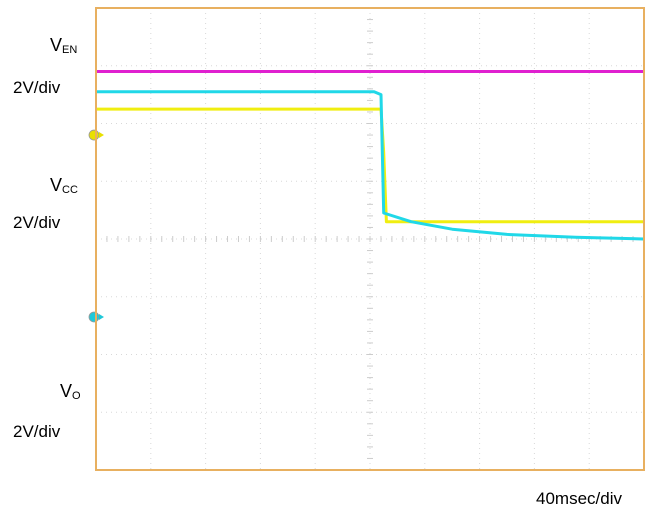  I want to click on vcc-scale-label: 2V/div, so click(37, 222).